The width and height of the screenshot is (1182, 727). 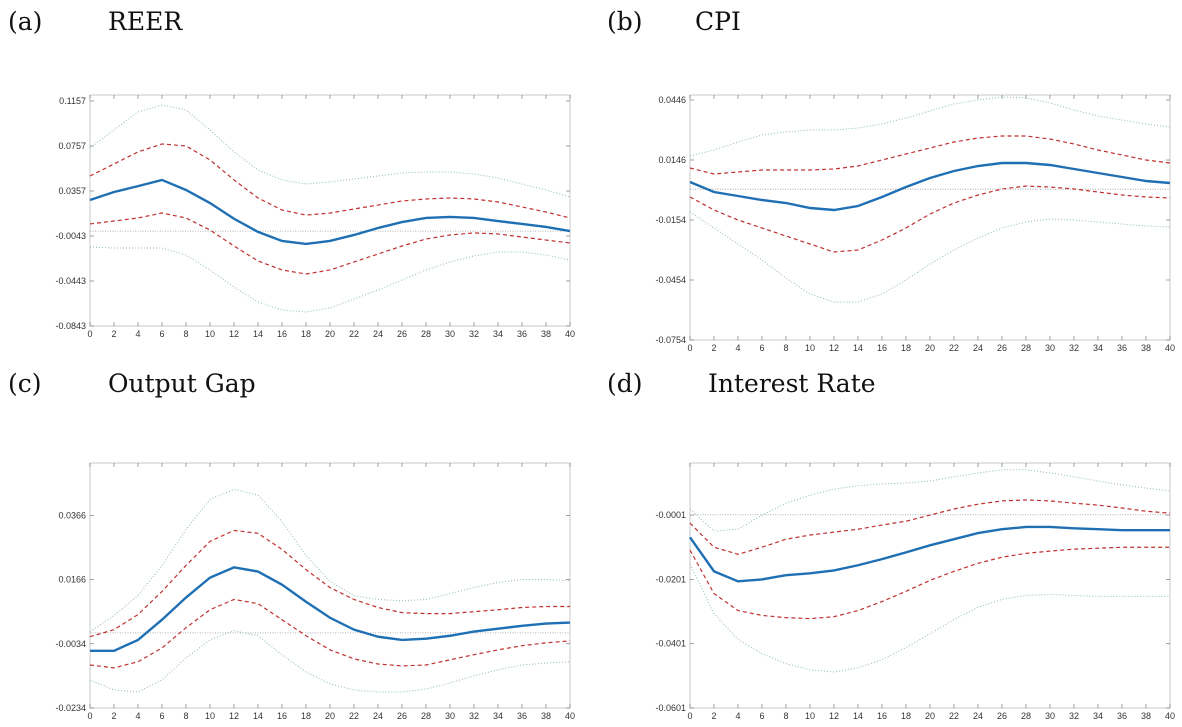 What do you see at coordinates (792, 383) in the screenshot?
I see `panel-title: Interest Rate` at bounding box center [792, 383].